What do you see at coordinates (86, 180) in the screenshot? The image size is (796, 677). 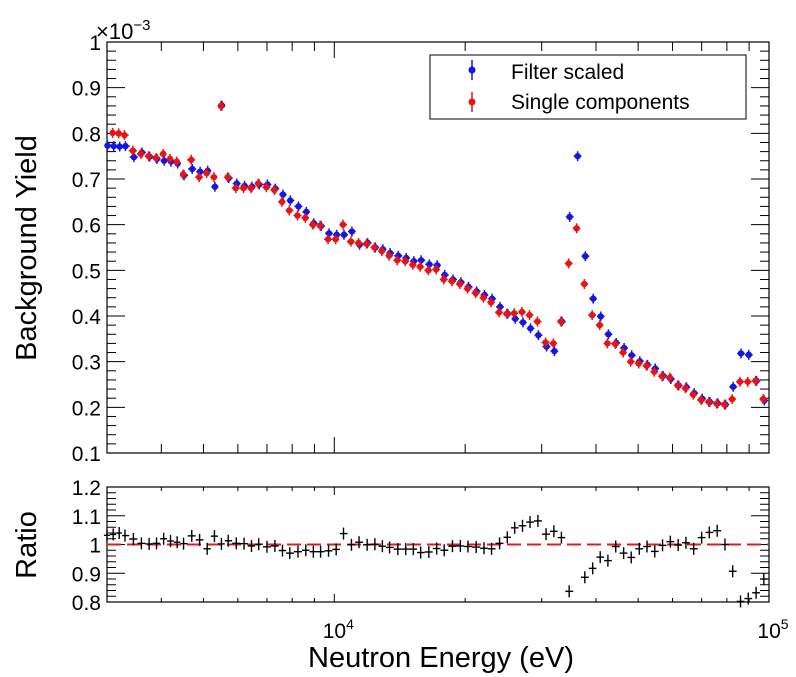 I see `top-y-tick-label: 0.7` at bounding box center [86, 180].